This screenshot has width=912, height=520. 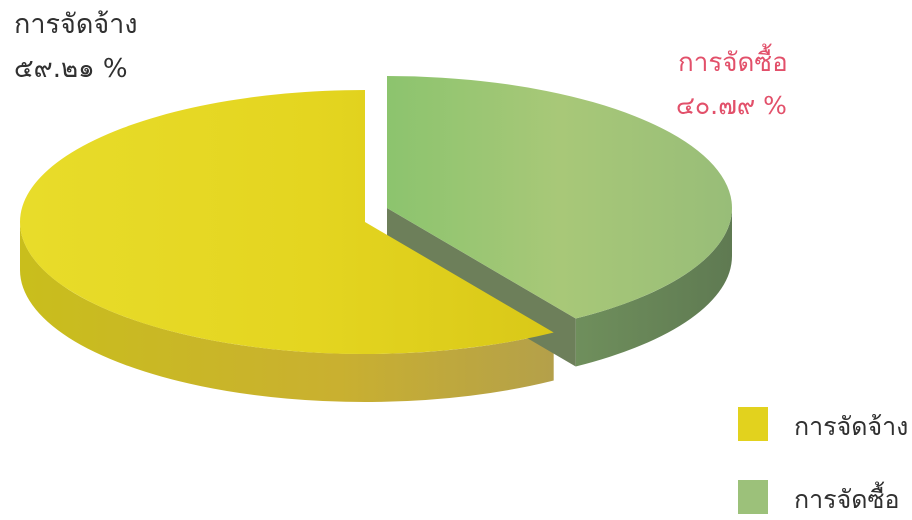 I want to click on slice-label-hire-value: ๕๙.๒๑ %, so click(x=71, y=69).